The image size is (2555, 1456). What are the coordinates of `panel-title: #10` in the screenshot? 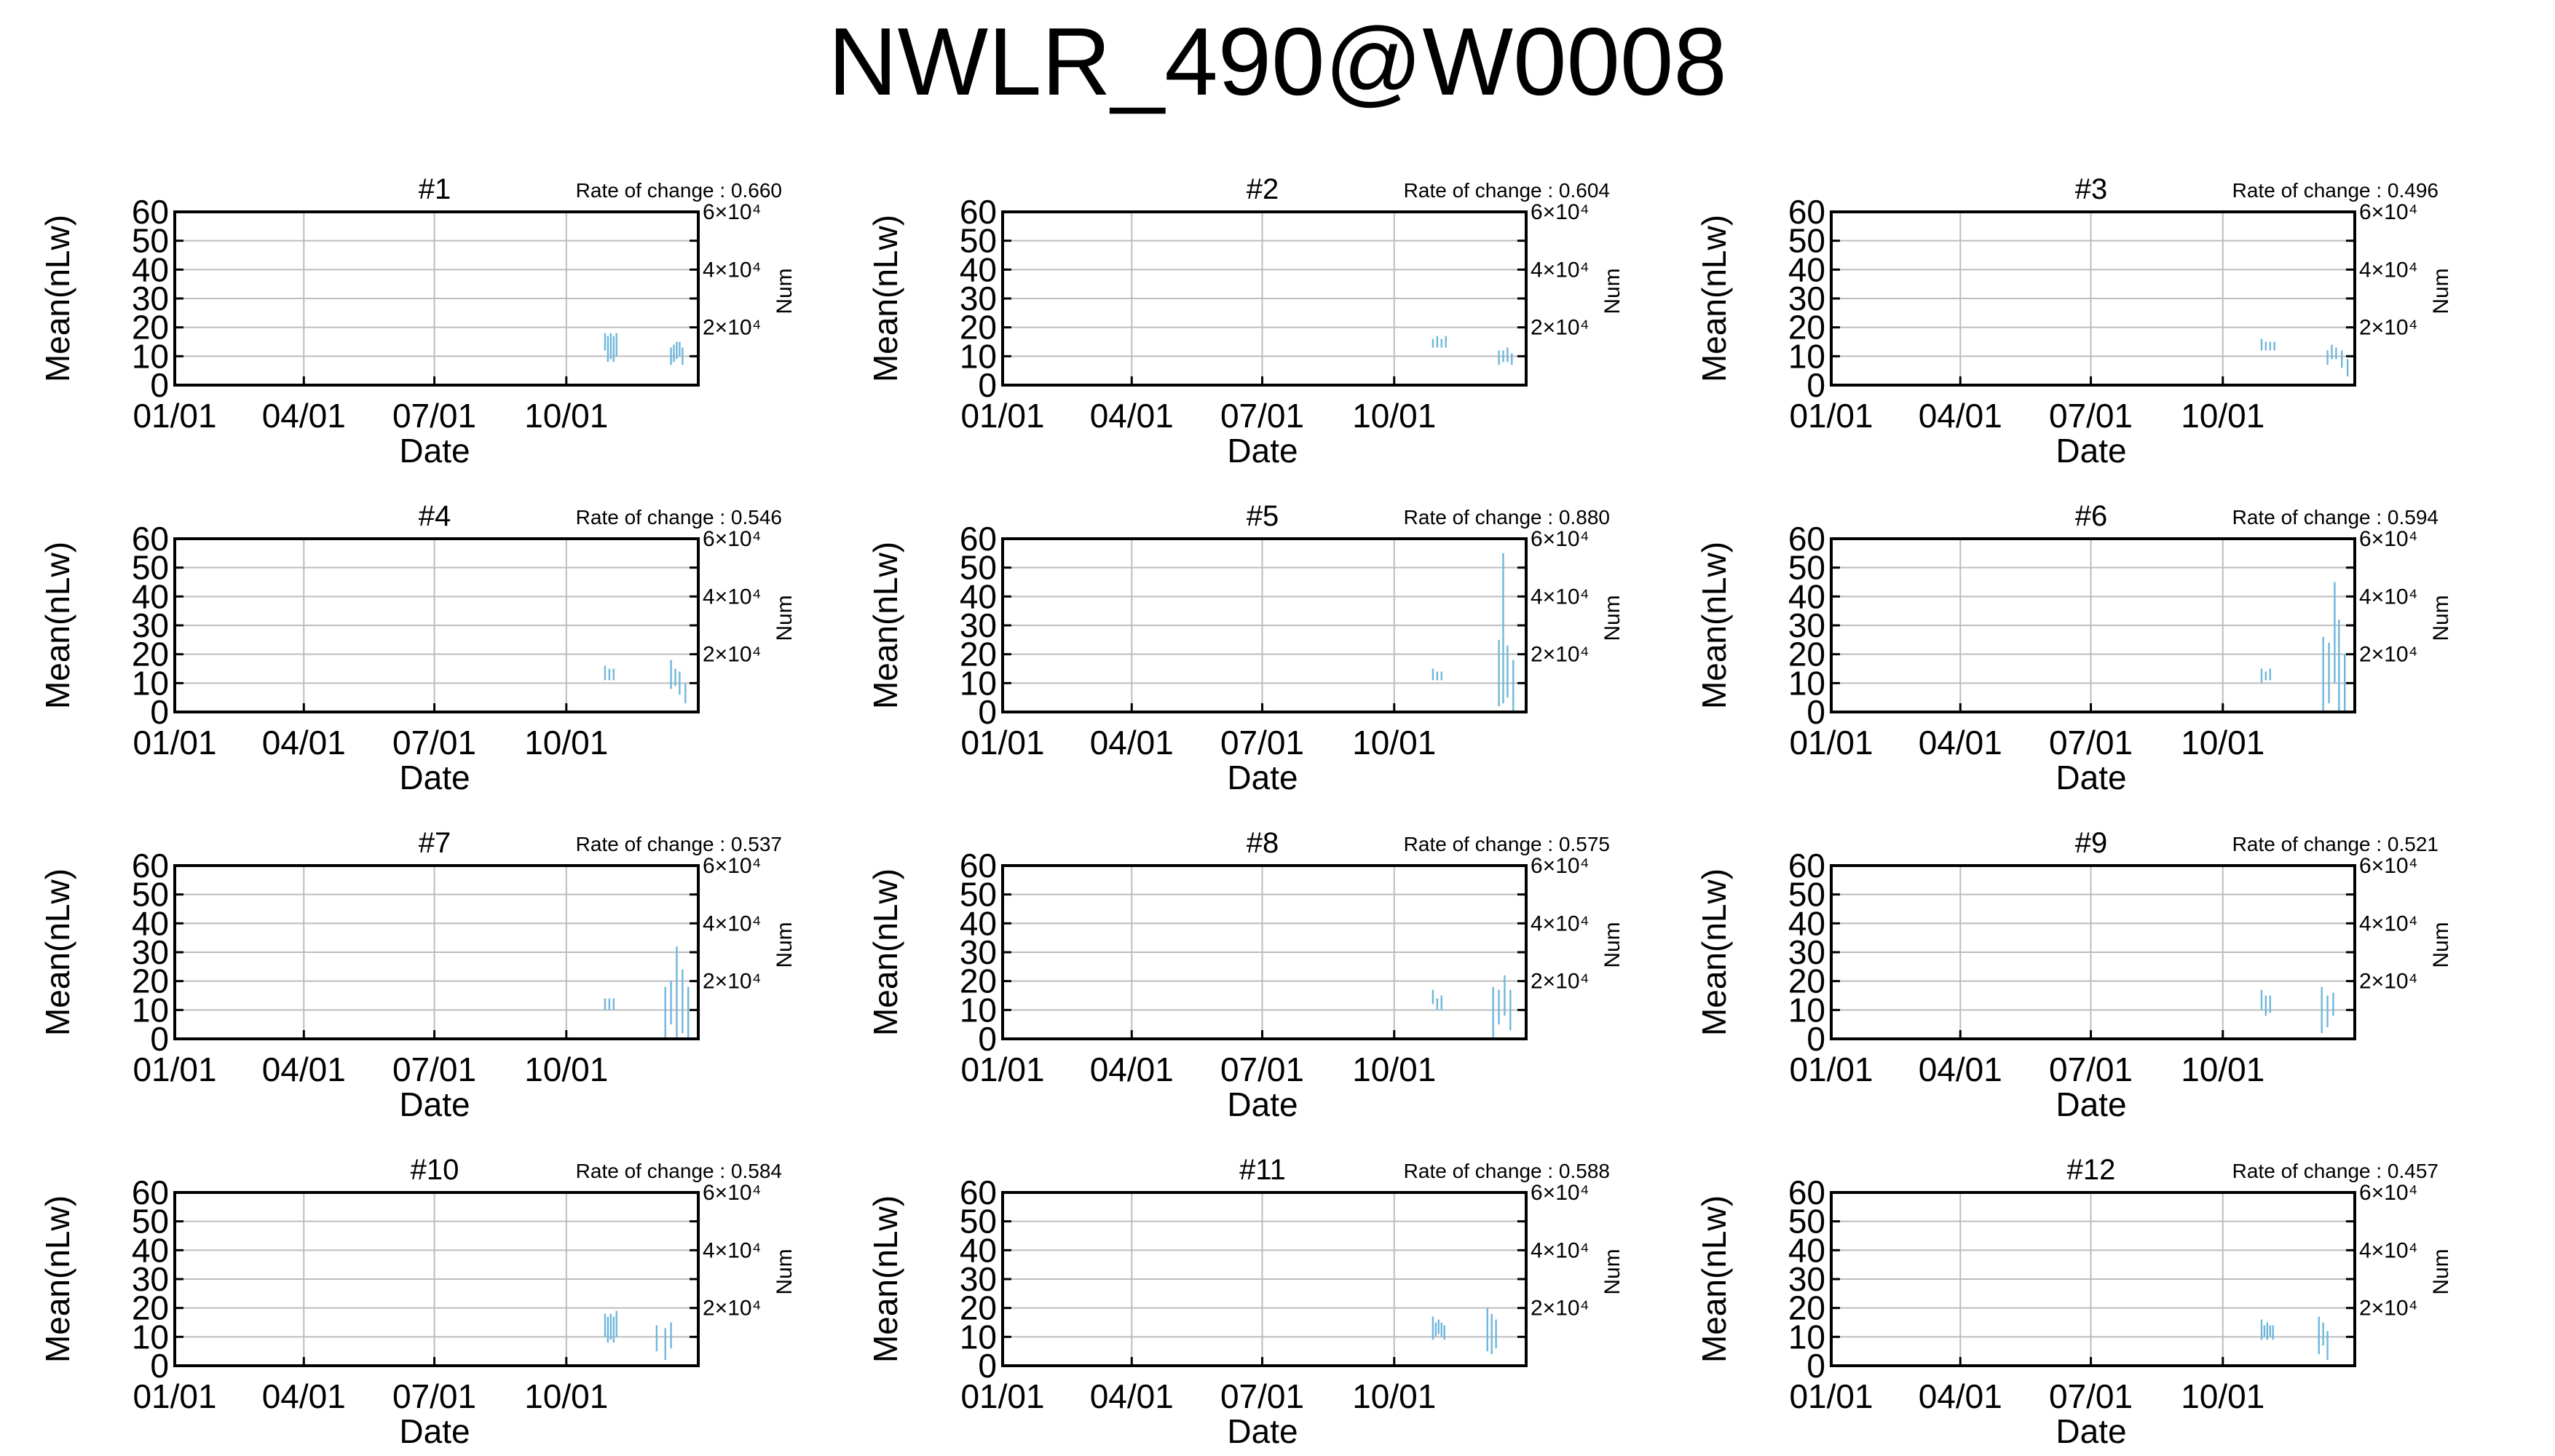 It's located at (435, 1170).